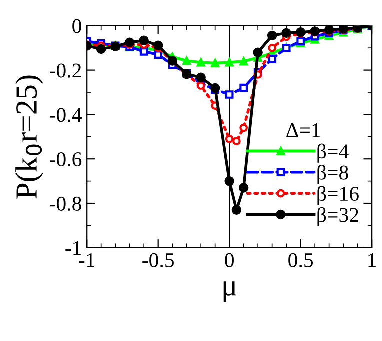  Describe the element at coordinates (77, 26) in the screenshot. I see `y-tick-label: 0` at that location.